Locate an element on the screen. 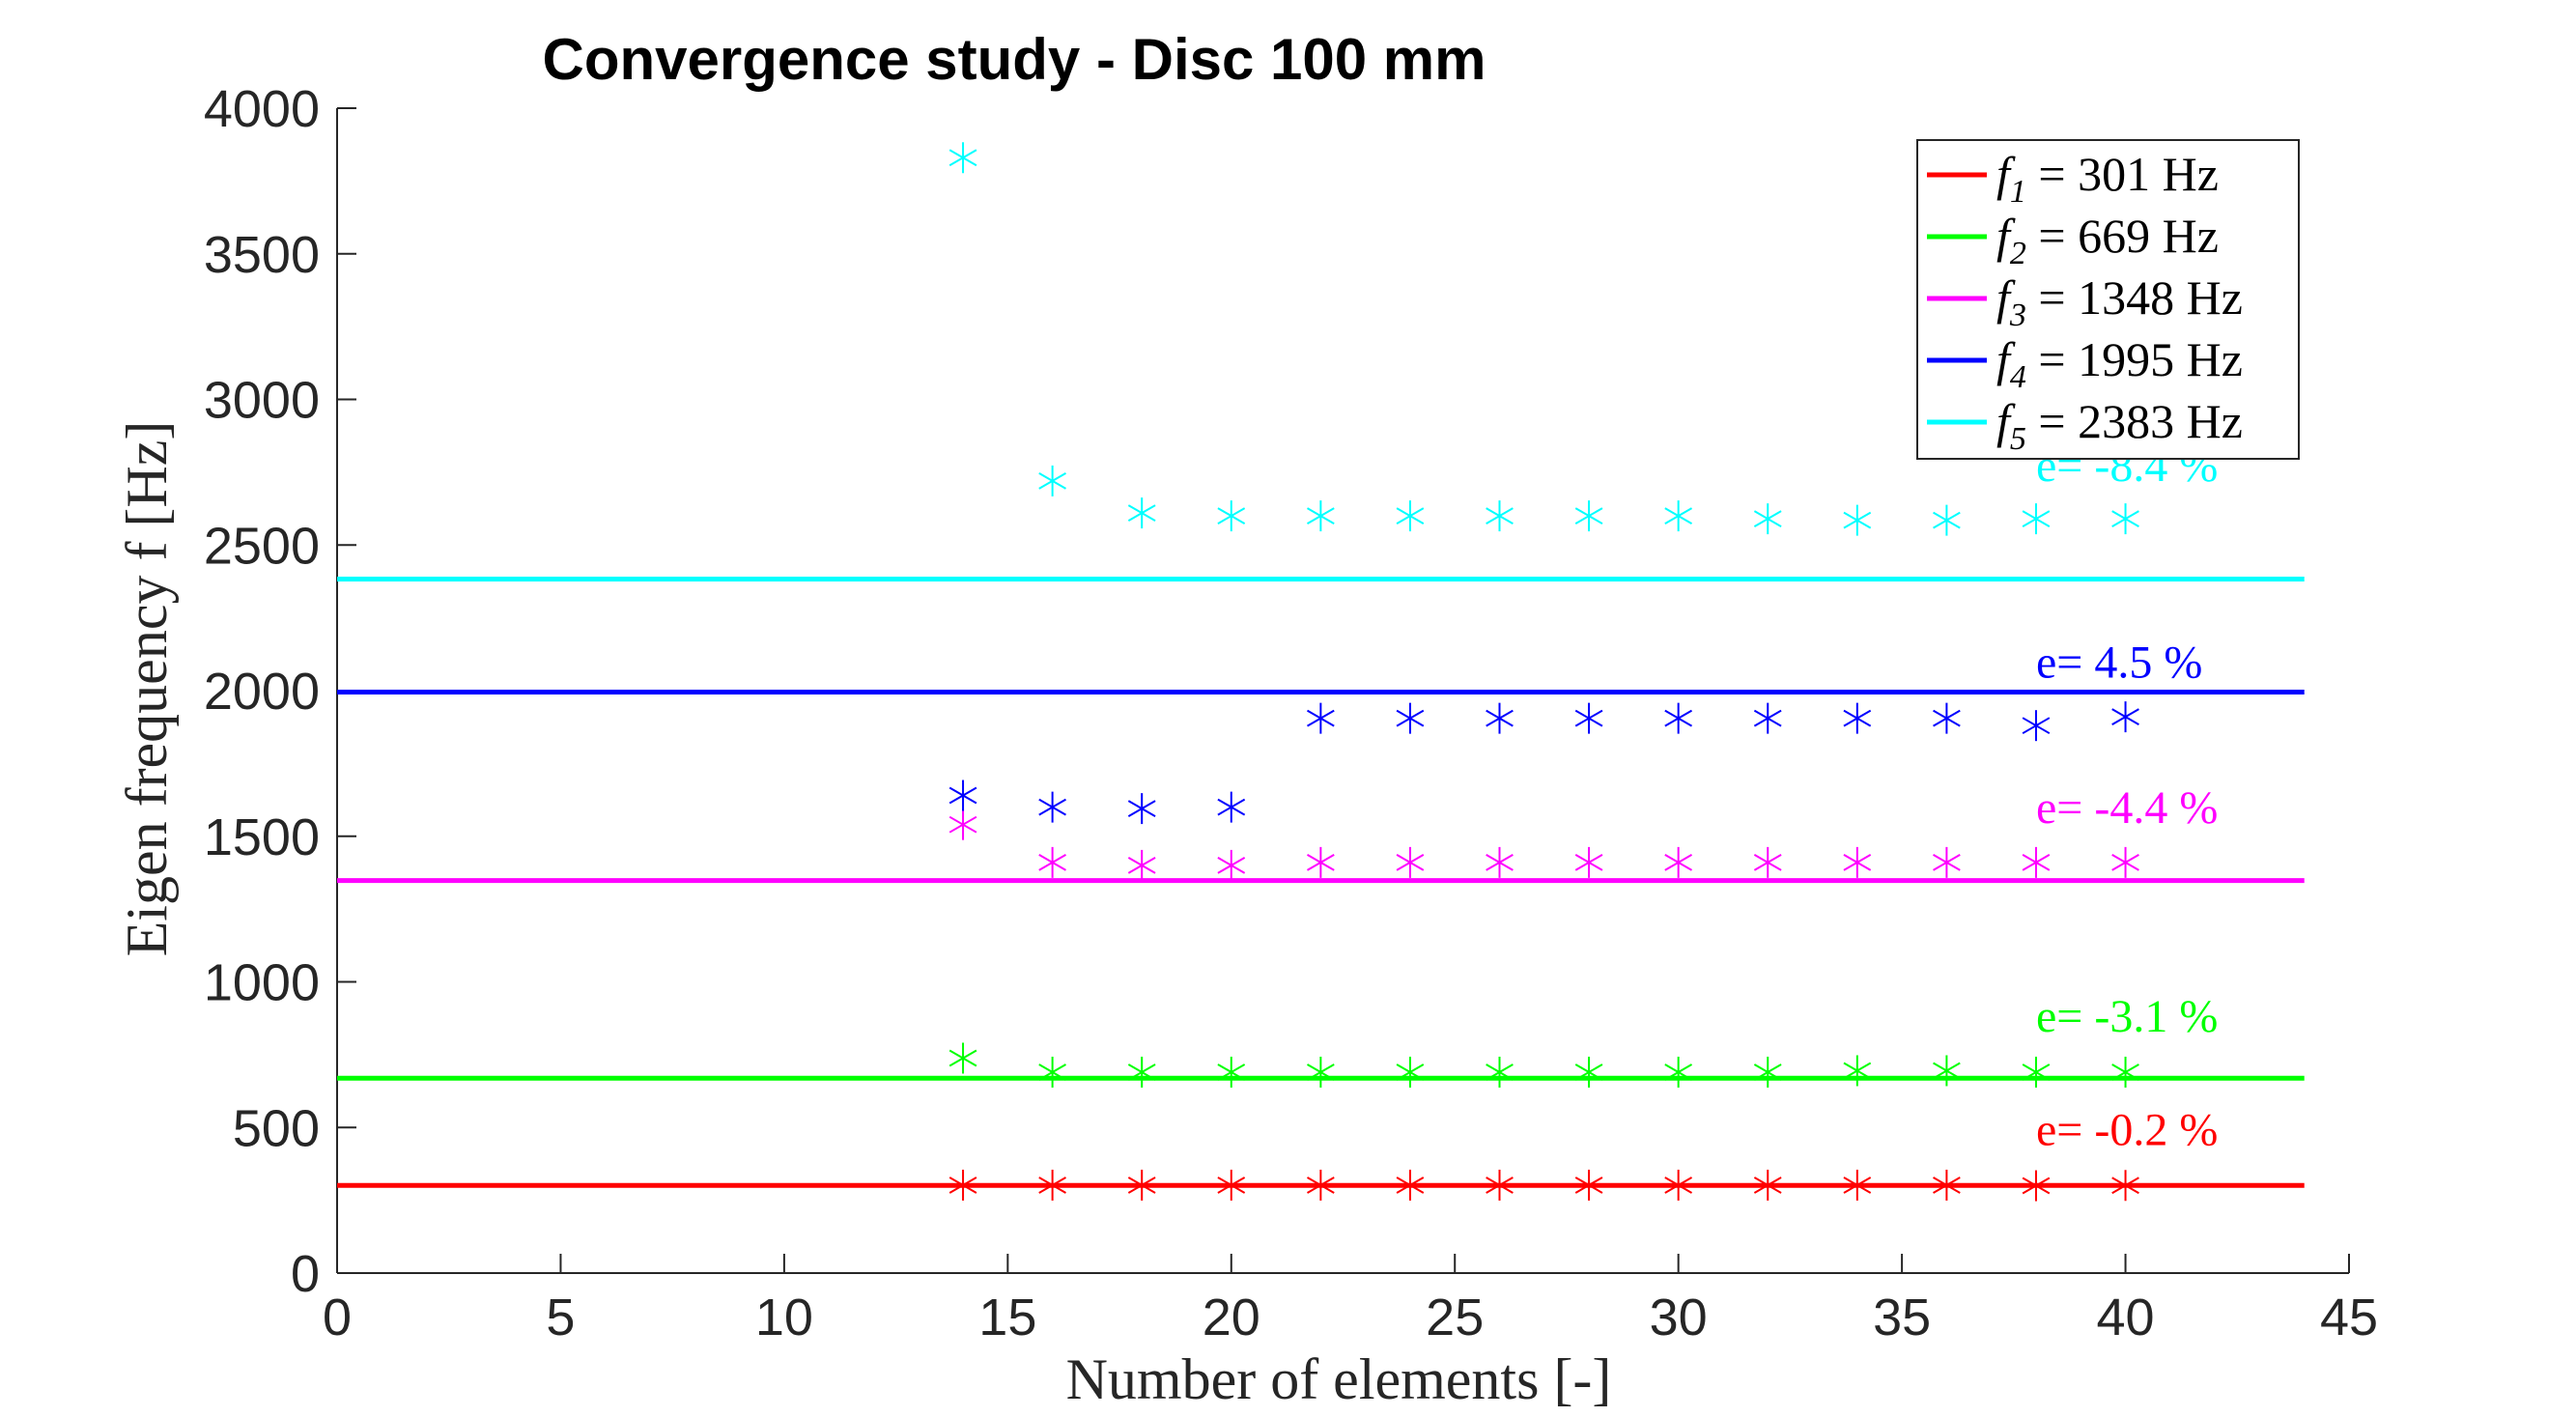 This screenshot has height=1417, width=2576. legend-subscript: 4 is located at coordinates (2018, 377).